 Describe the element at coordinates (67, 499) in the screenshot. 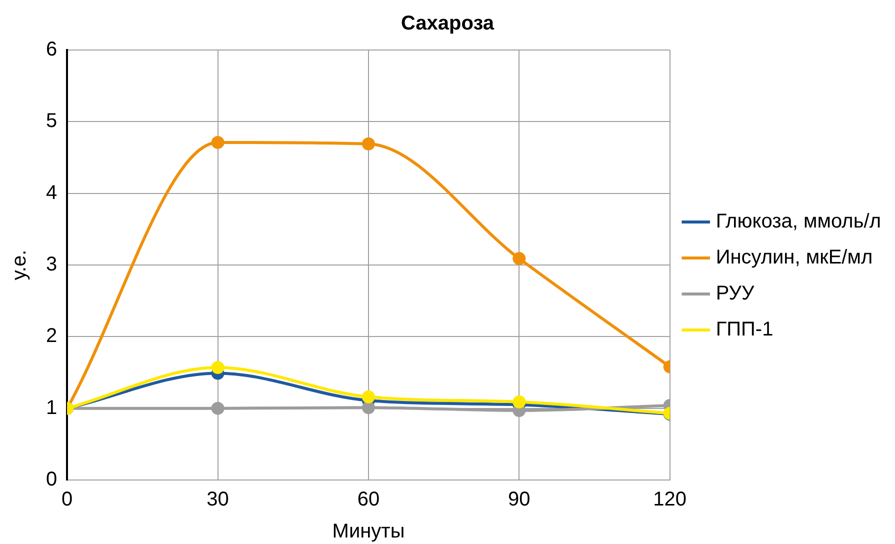

I see `x-tick-label: 0` at that location.